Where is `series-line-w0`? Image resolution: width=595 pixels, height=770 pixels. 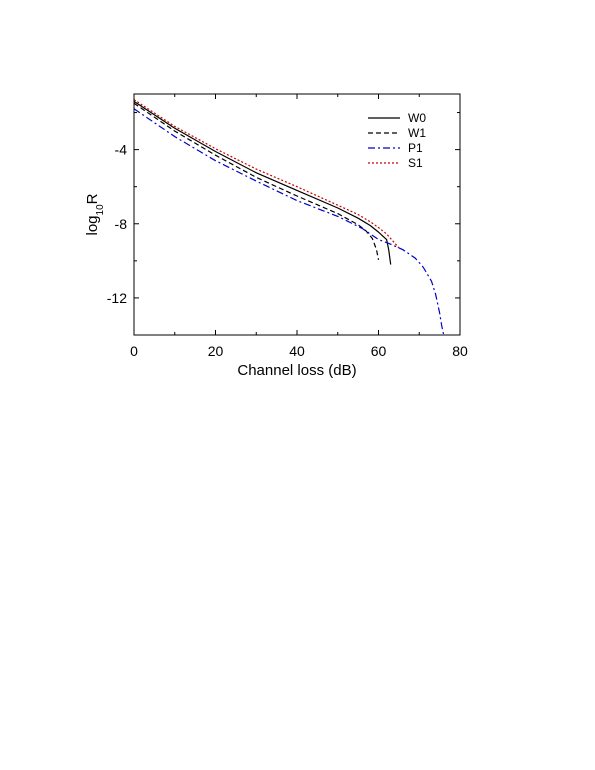
series-line-w0 is located at coordinates (262, 182).